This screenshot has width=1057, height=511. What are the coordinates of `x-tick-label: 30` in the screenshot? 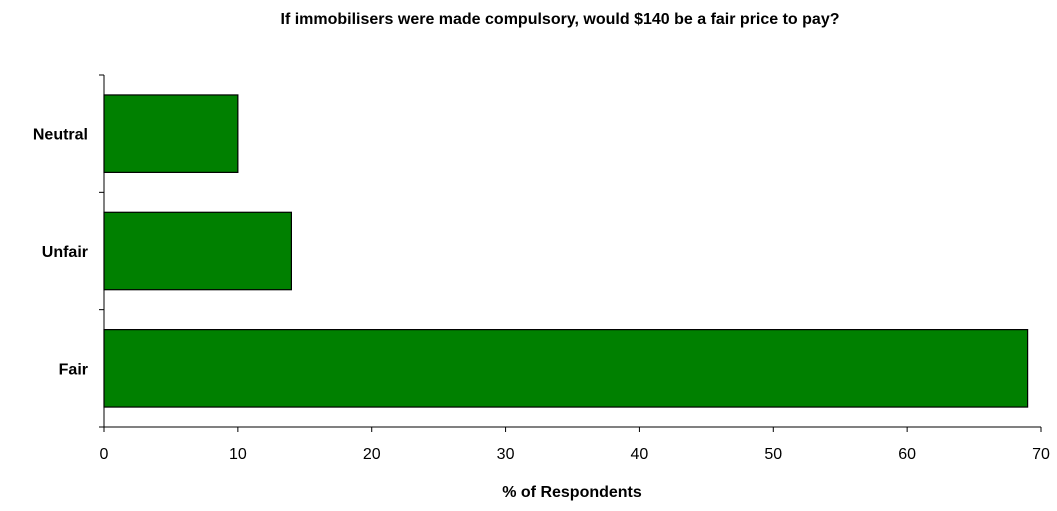 It's located at (506, 454).